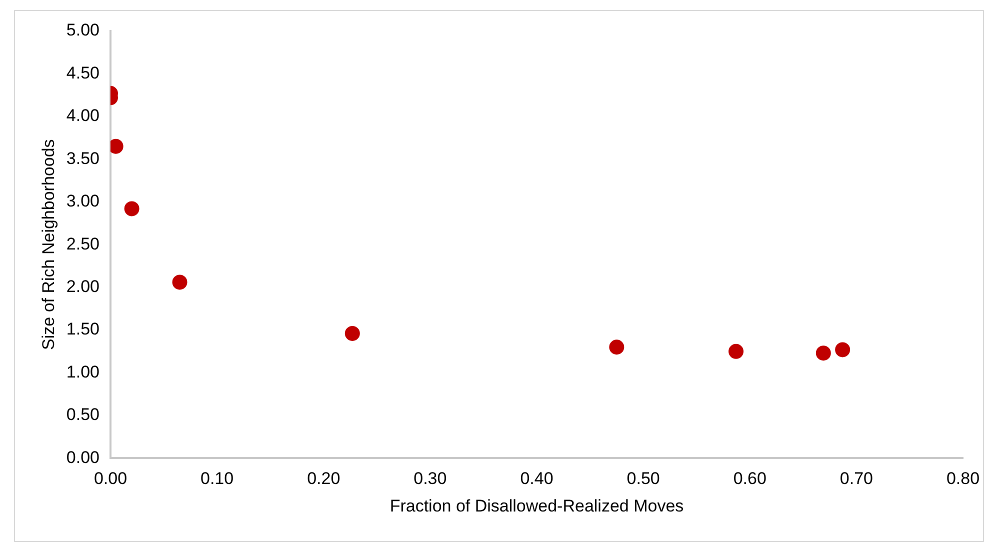 This screenshot has width=997, height=554. Describe the element at coordinates (83, 286) in the screenshot. I see `y-tick-label: 2.00` at that location.